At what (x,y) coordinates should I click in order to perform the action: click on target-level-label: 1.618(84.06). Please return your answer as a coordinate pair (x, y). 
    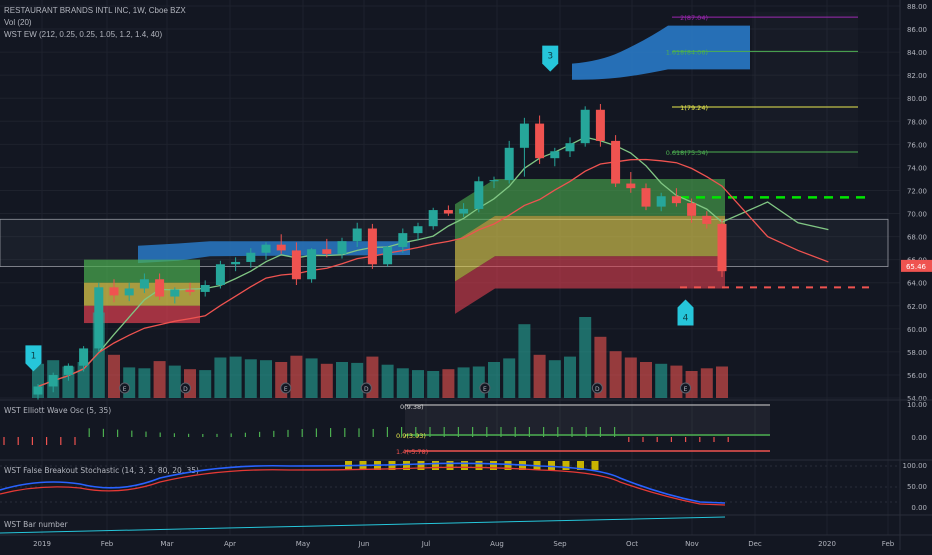
    Looking at the image, I should click on (687, 52).